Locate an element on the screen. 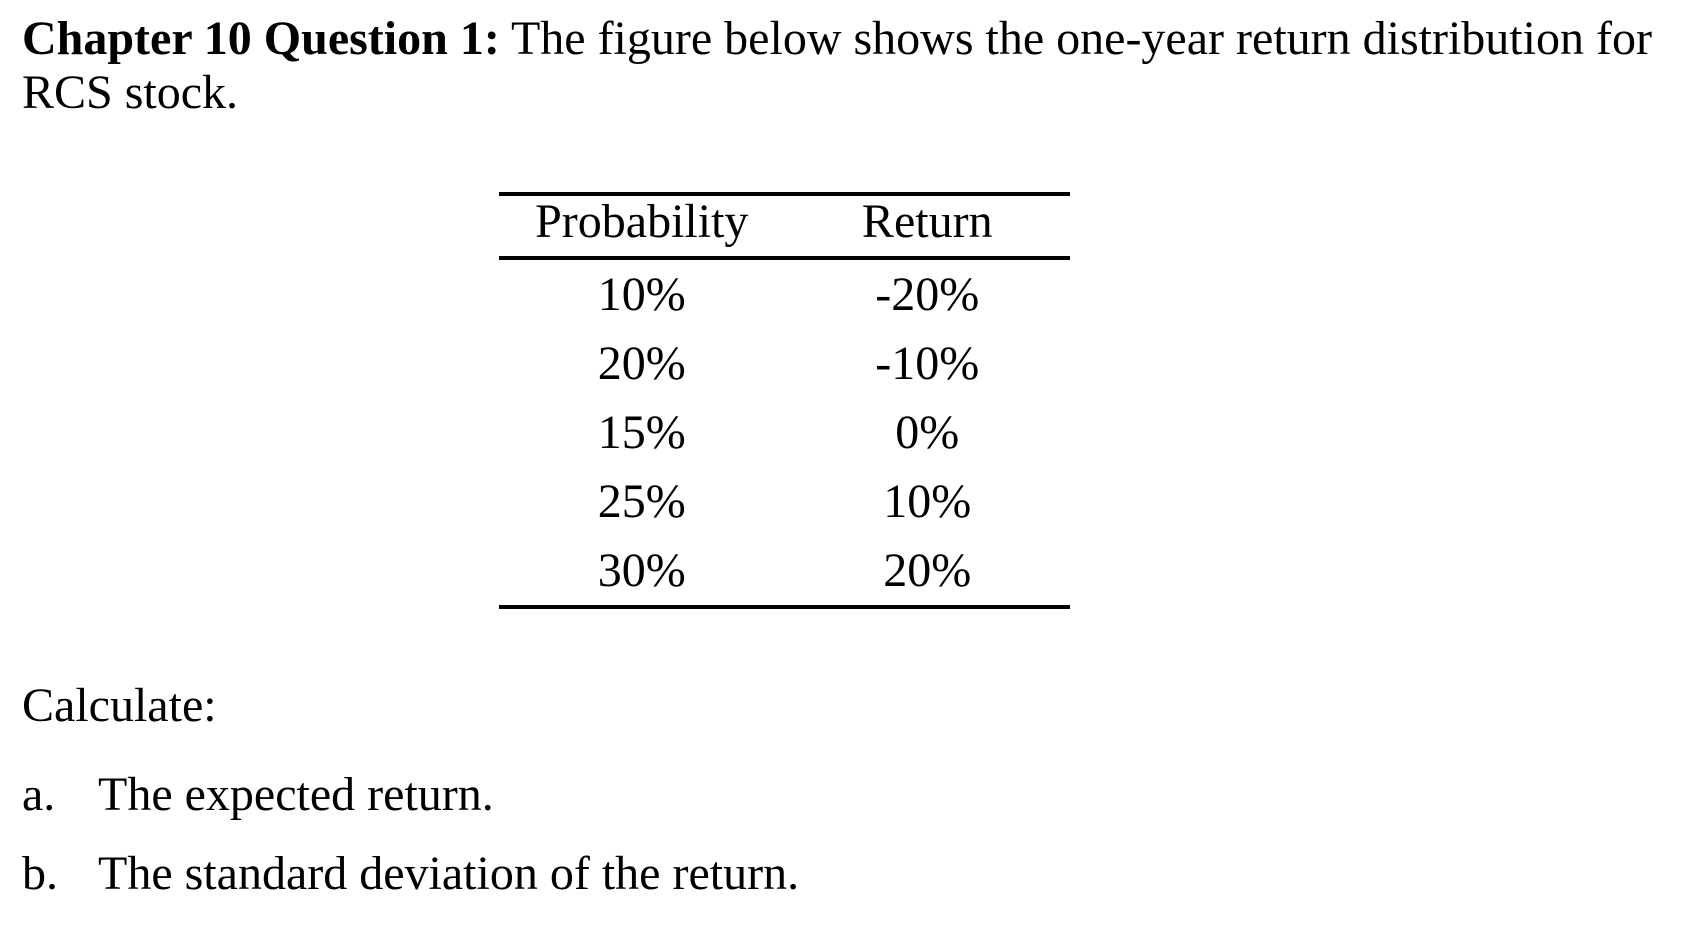  probability-cell: 25% is located at coordinates (641, 501).